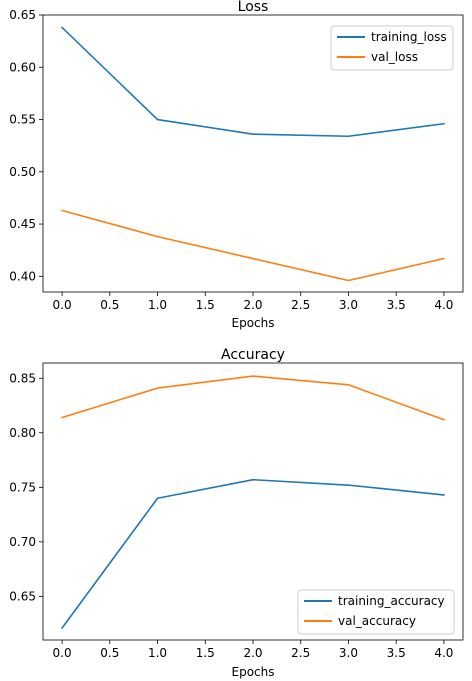  I want to click on loss-x-tick-label: 0.0, so click(62, 305).